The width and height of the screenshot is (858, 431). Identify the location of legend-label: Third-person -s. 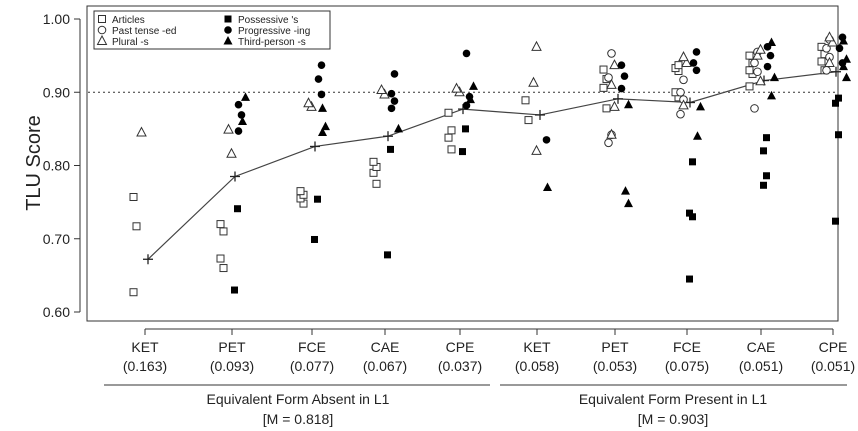
(272, 42).